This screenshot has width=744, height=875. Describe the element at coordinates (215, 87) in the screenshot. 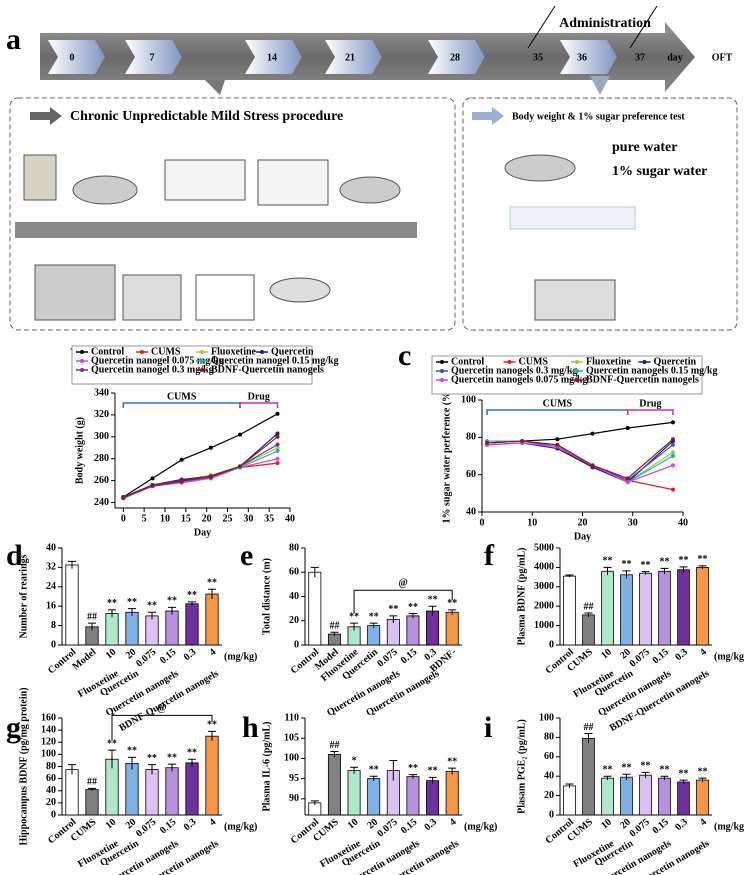

I see `pointer` at that location.